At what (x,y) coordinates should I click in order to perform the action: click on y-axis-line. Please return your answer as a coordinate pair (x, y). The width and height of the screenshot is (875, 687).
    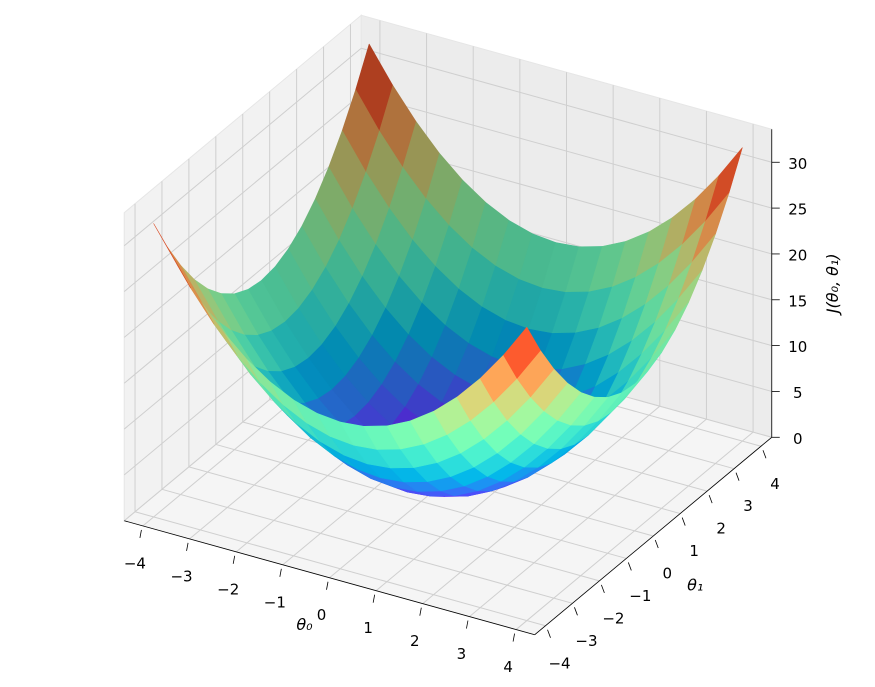
    Looking at the image, I should click on (653, 536).